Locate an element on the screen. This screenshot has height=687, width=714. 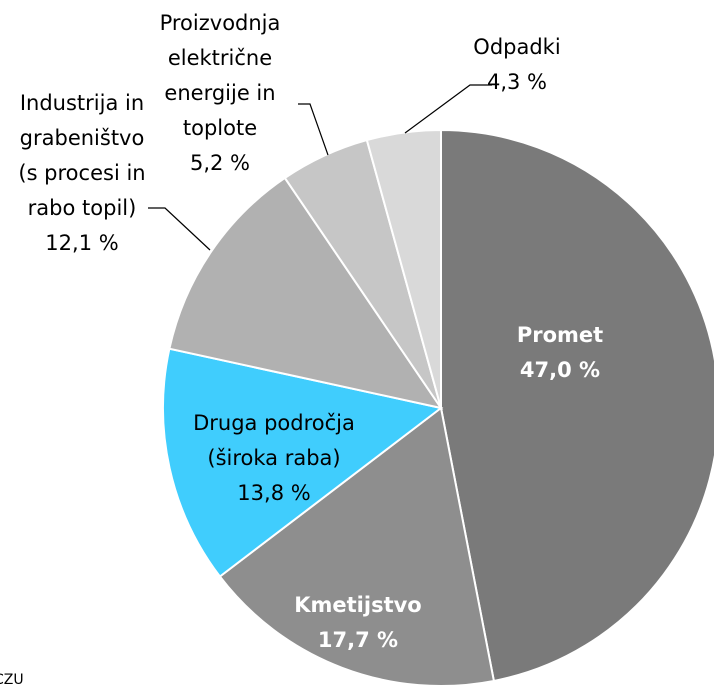
slice-label: grabeništvo is located at coordinates (82, 138).